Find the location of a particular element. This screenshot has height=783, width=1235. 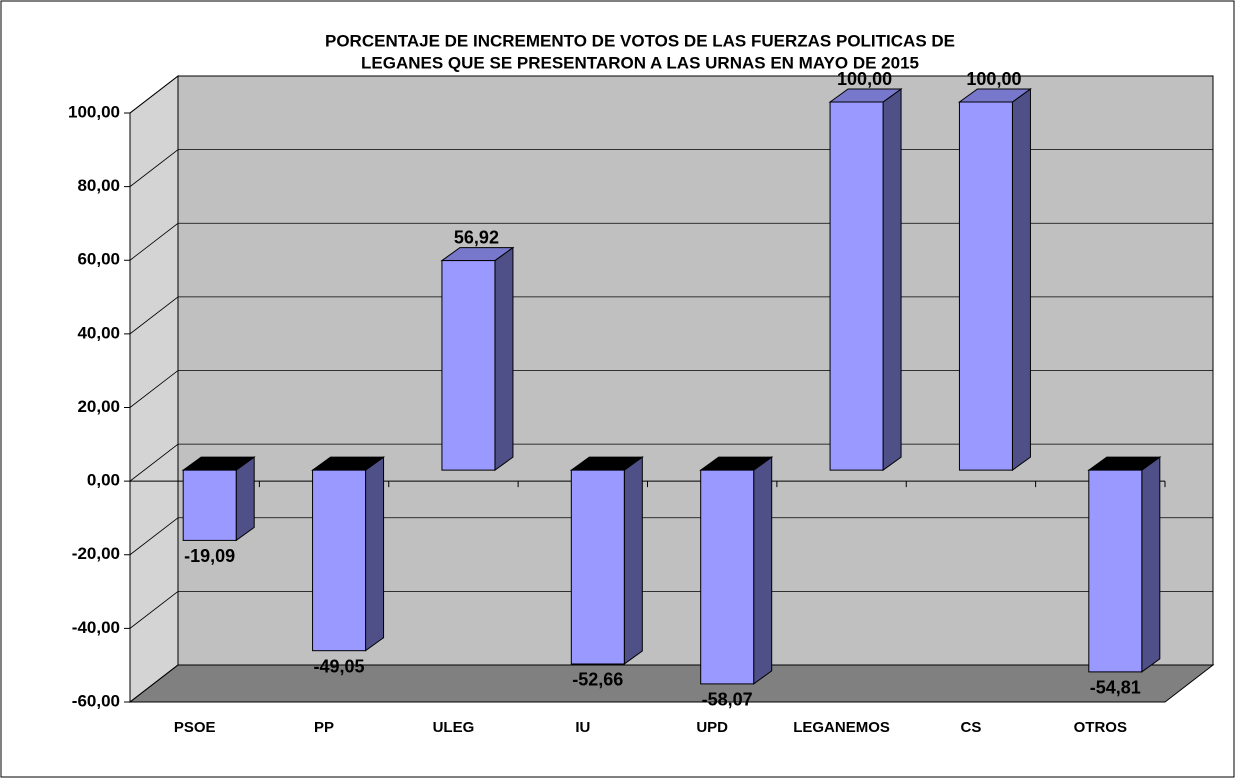

y-tick-label: 80,00 is located at coordinates (98, 185).